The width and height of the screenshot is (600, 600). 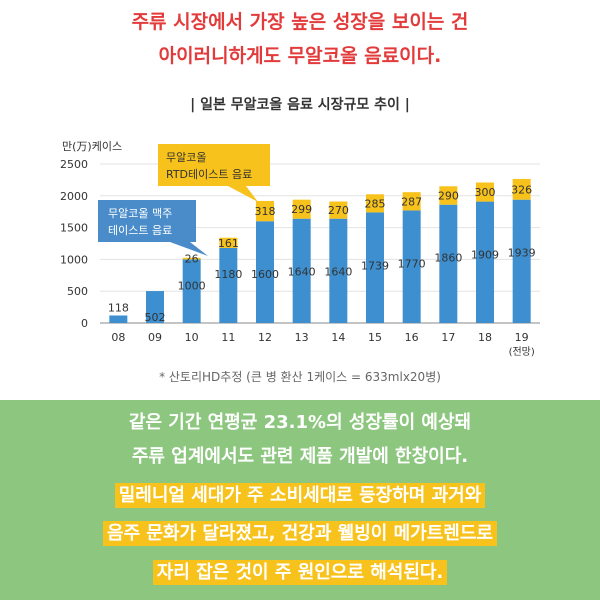 I want to click on y-tick-label: 2000, so click(x=74, y=196).